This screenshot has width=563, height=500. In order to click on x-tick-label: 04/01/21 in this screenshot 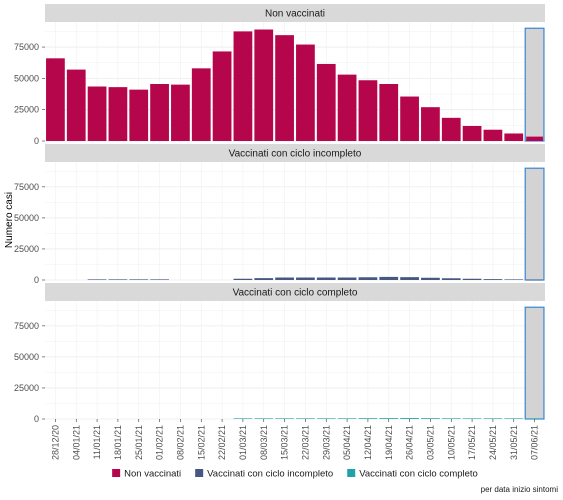, I will do `click(76, 442)`.